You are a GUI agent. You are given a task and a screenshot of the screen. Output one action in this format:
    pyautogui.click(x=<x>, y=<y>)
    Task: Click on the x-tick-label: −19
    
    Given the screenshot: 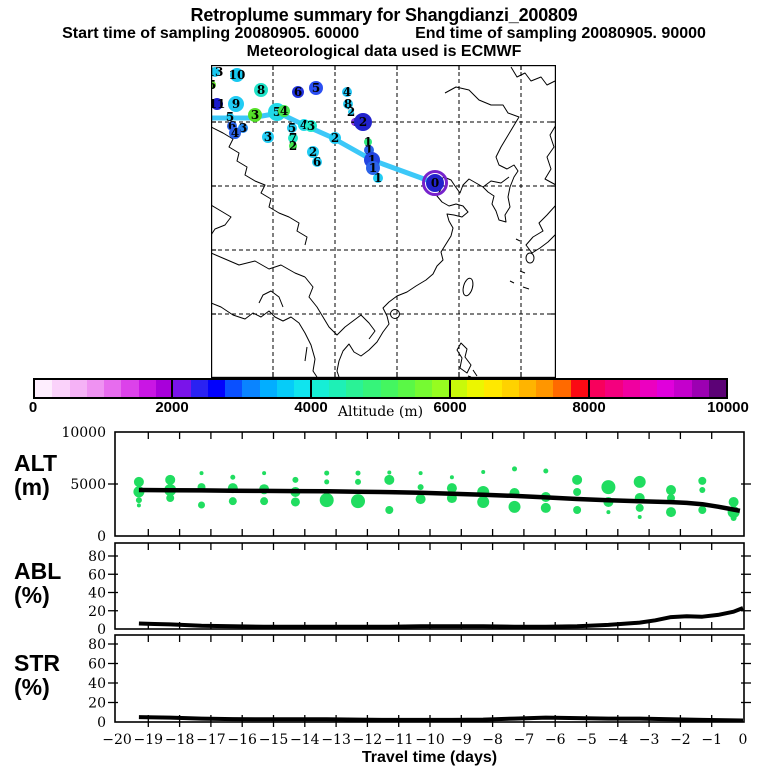 What is the action you would take?
    pyautogui.click(x=149, y=740)
    